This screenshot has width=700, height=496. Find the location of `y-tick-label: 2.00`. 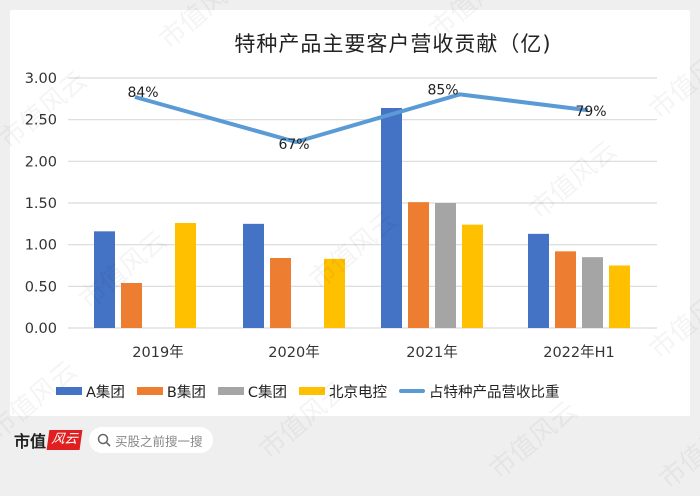

y-tick-label: 2.00 is located at coordinates (41, 162).